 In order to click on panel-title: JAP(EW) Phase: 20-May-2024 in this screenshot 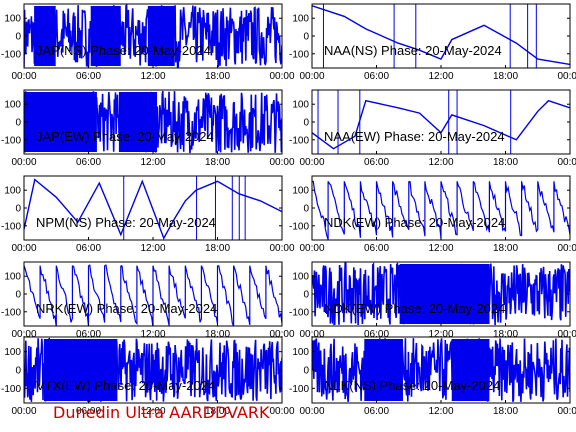, I will do `click(125, 136)`.